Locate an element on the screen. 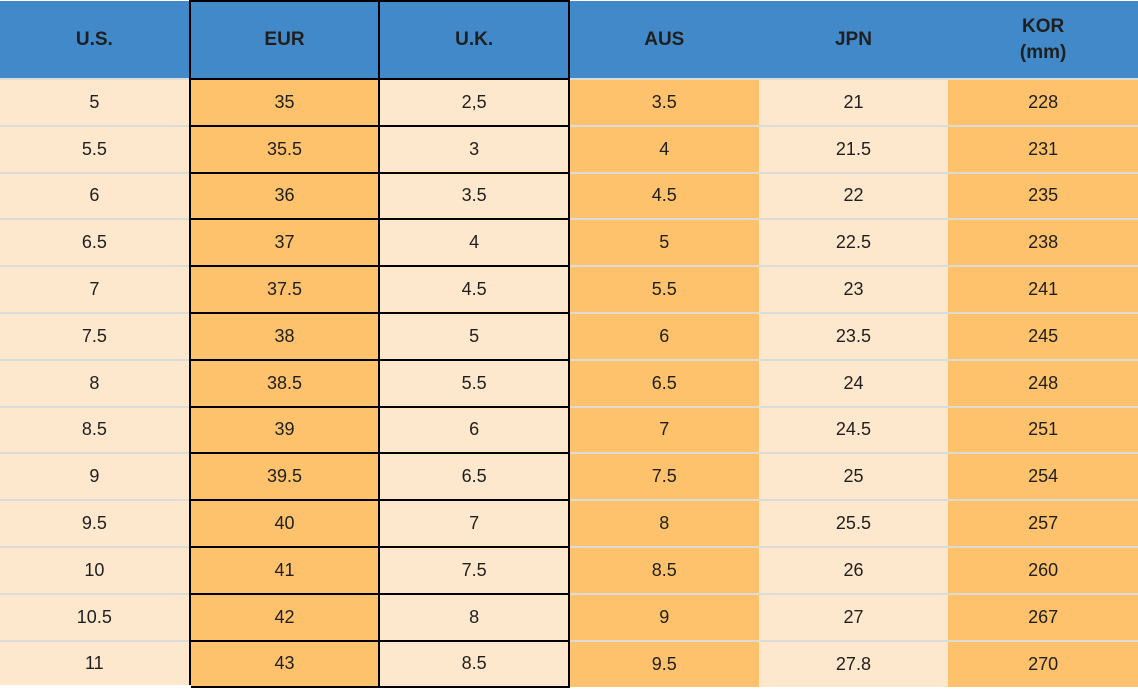 The image size is (1138, 689). cell-eur: 38 is located at coordinates (284, 336).